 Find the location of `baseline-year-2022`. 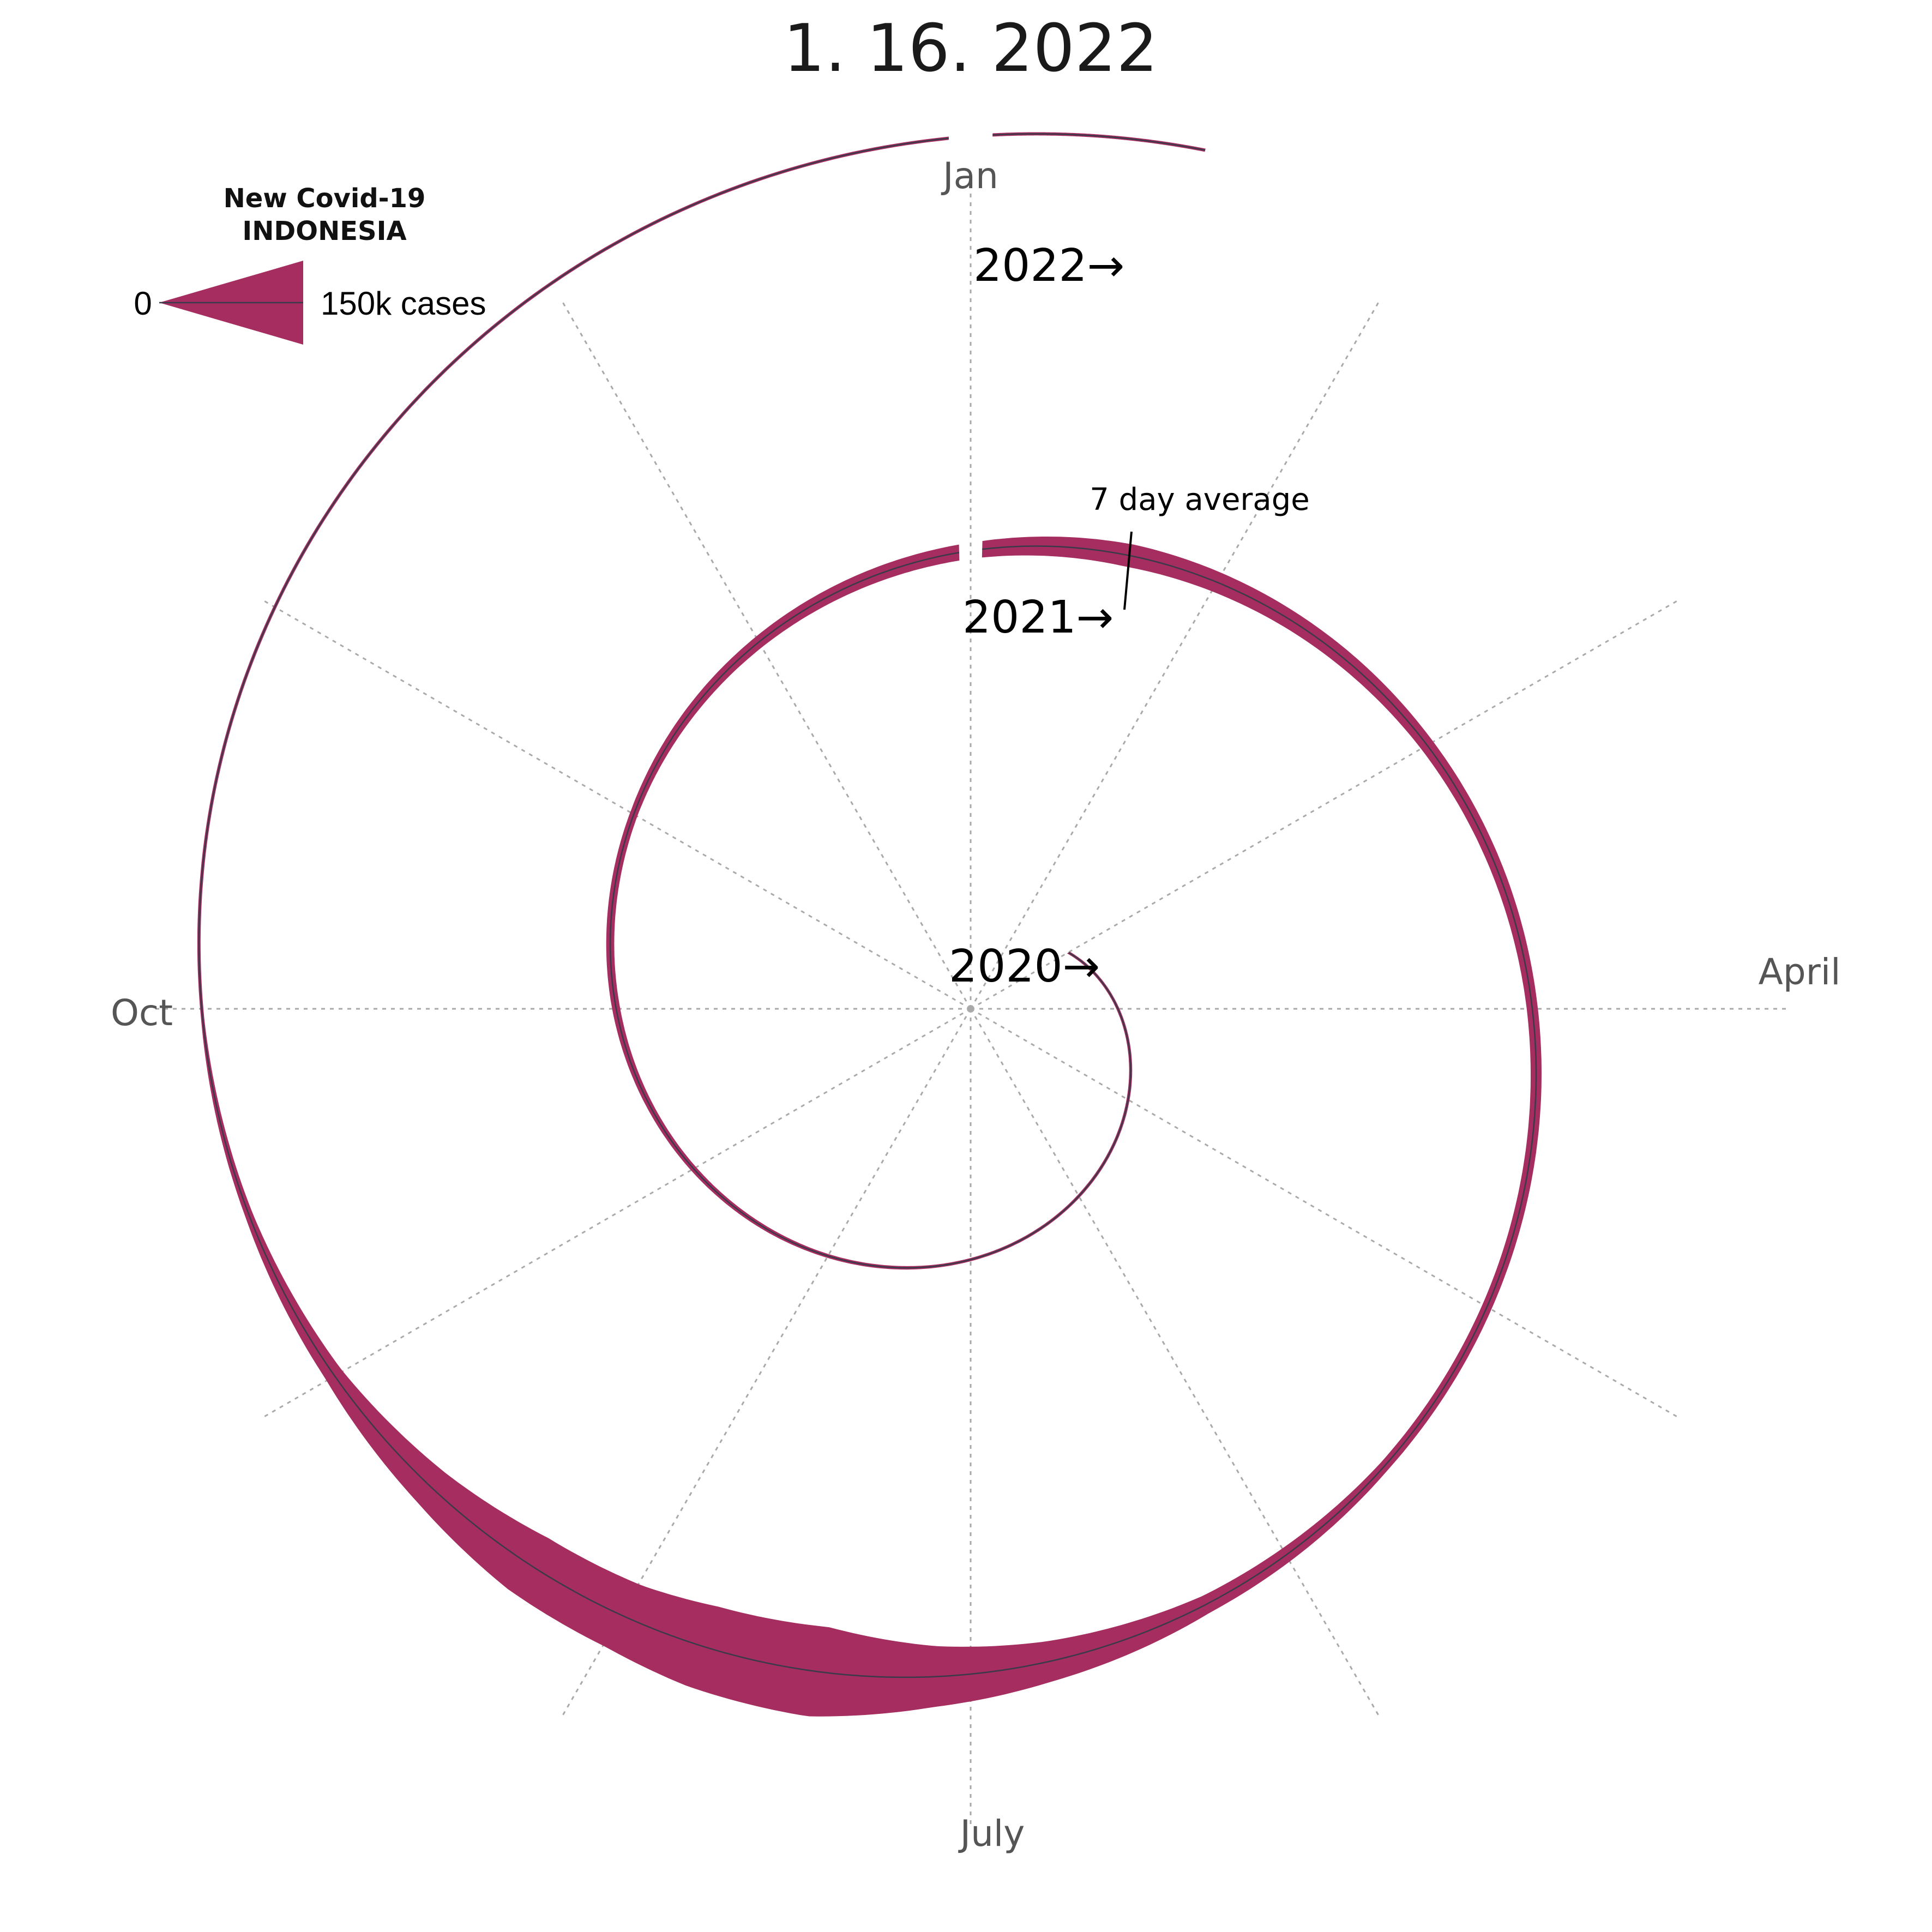

baseline-year-2022 is located at coordinates (1099, 142).